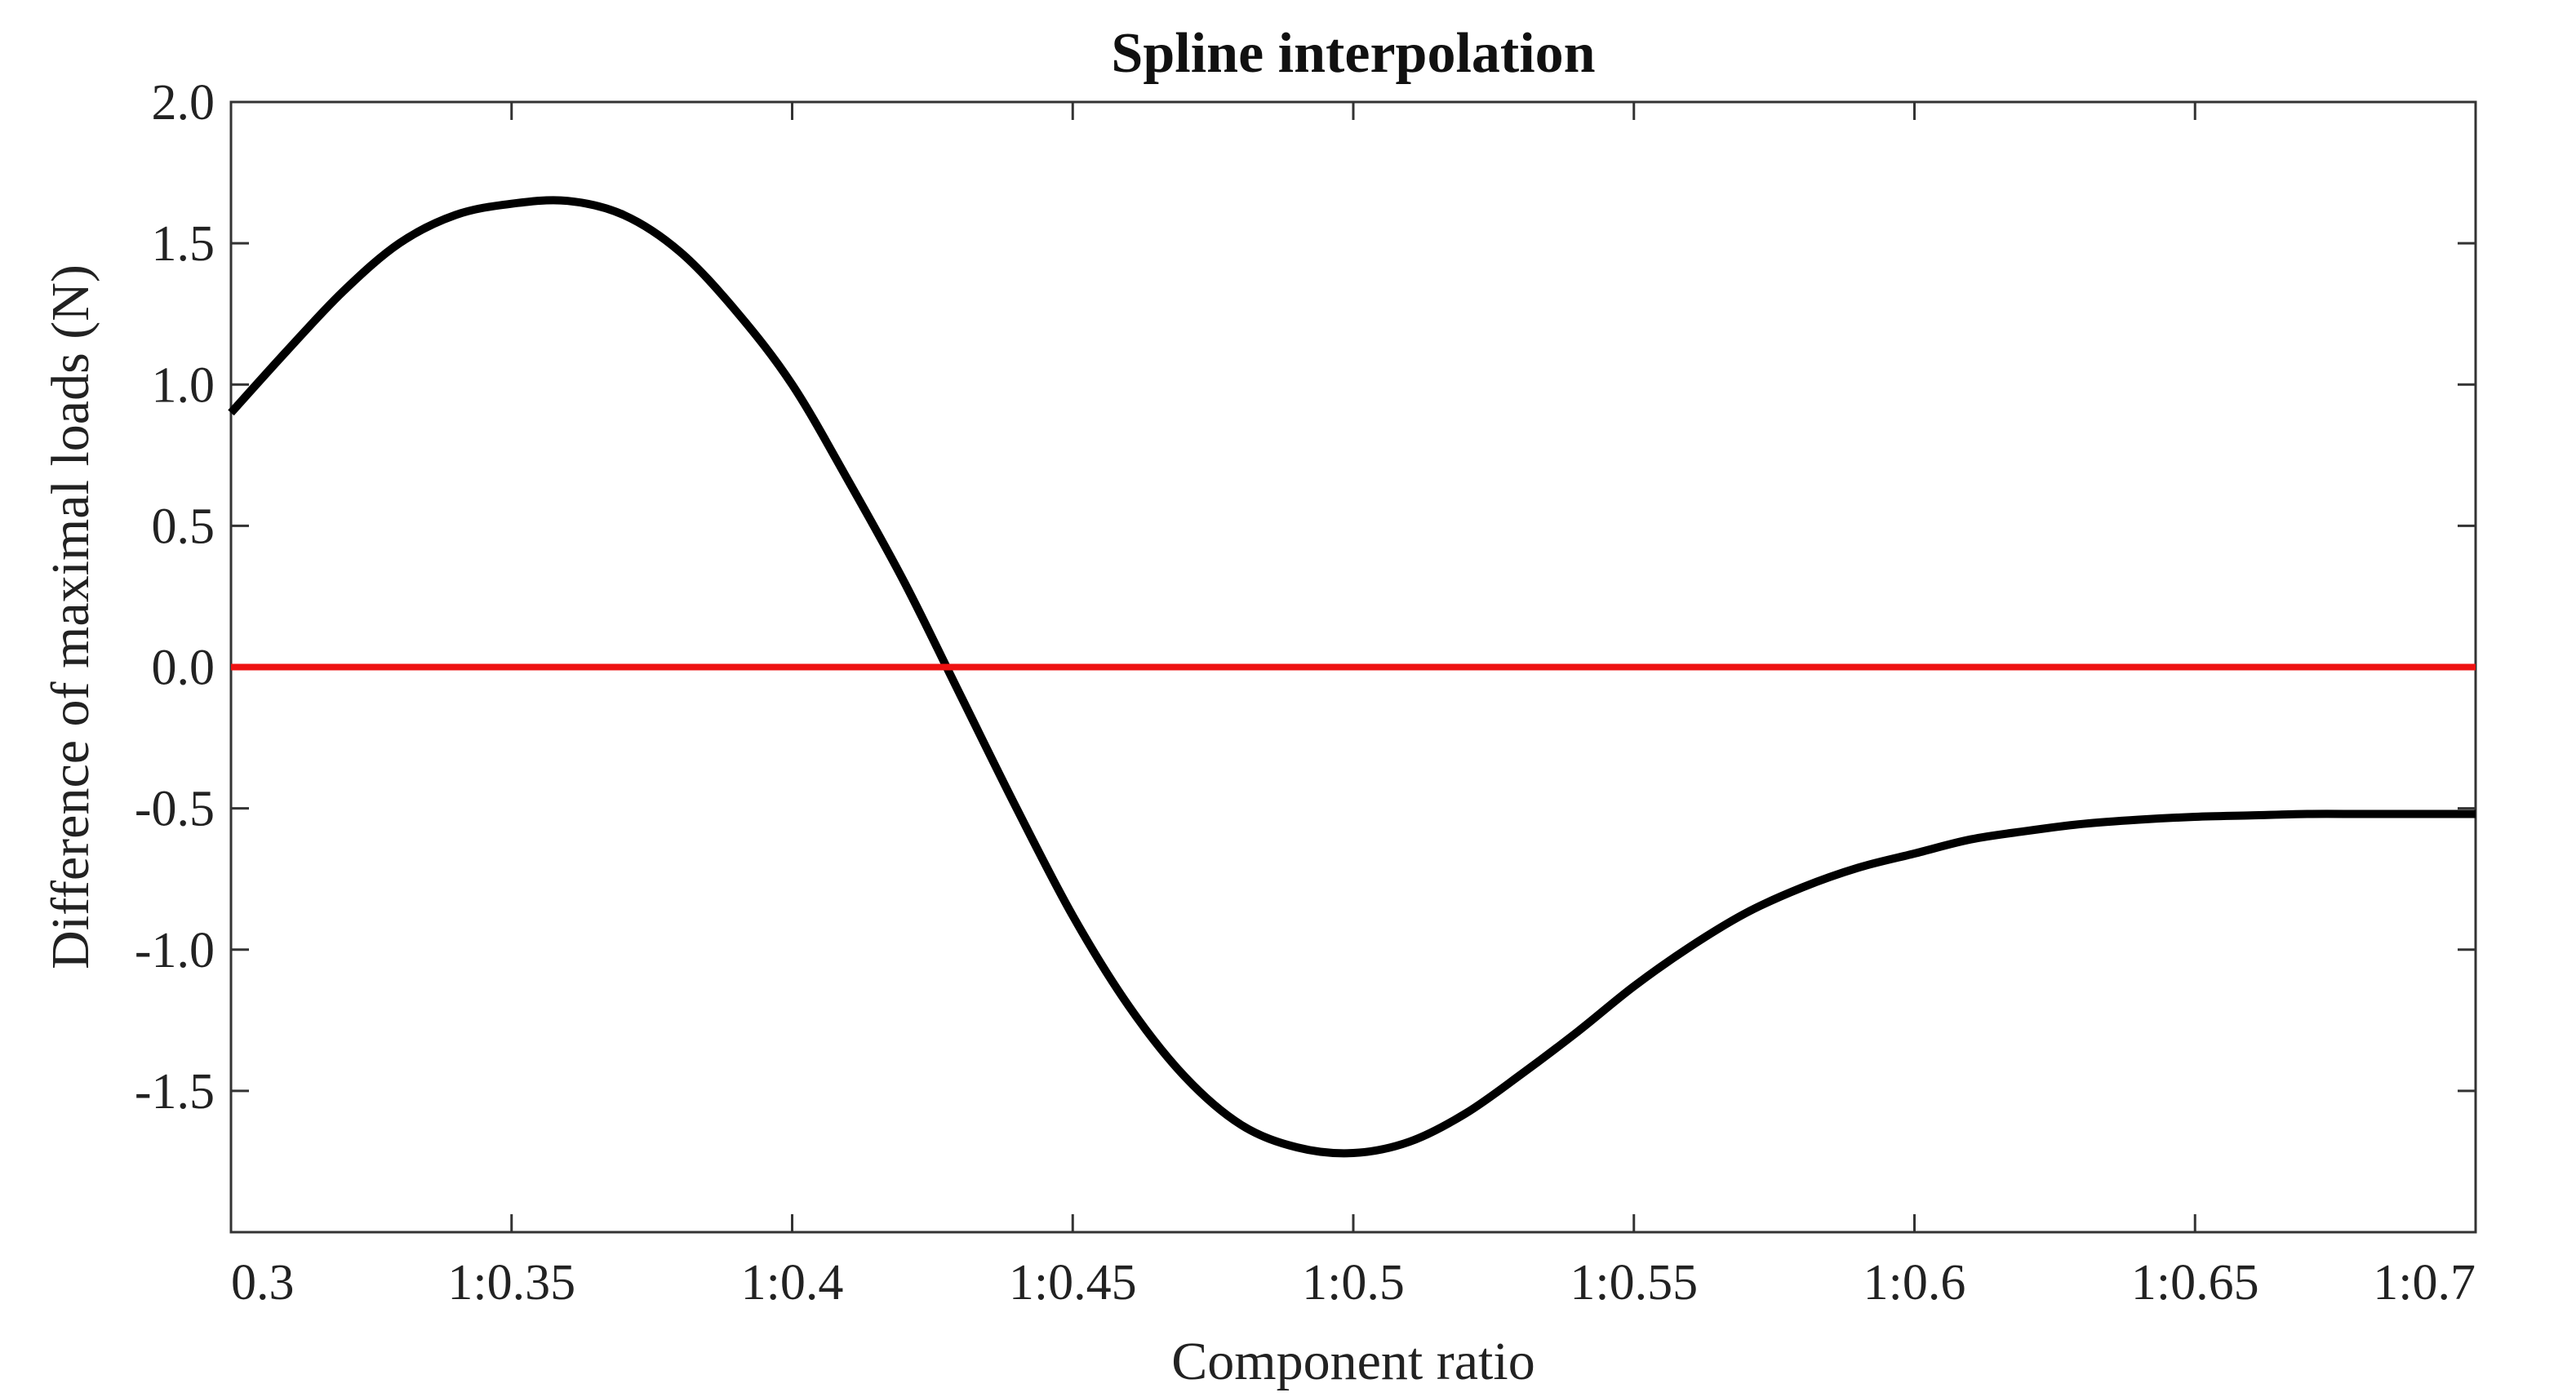 The width and height of the screenshot is (2576, 1397). Describe the element at coordinates (1352, 1361) in the screenshot. I see `x-axis-label: Component ratio` at that location.